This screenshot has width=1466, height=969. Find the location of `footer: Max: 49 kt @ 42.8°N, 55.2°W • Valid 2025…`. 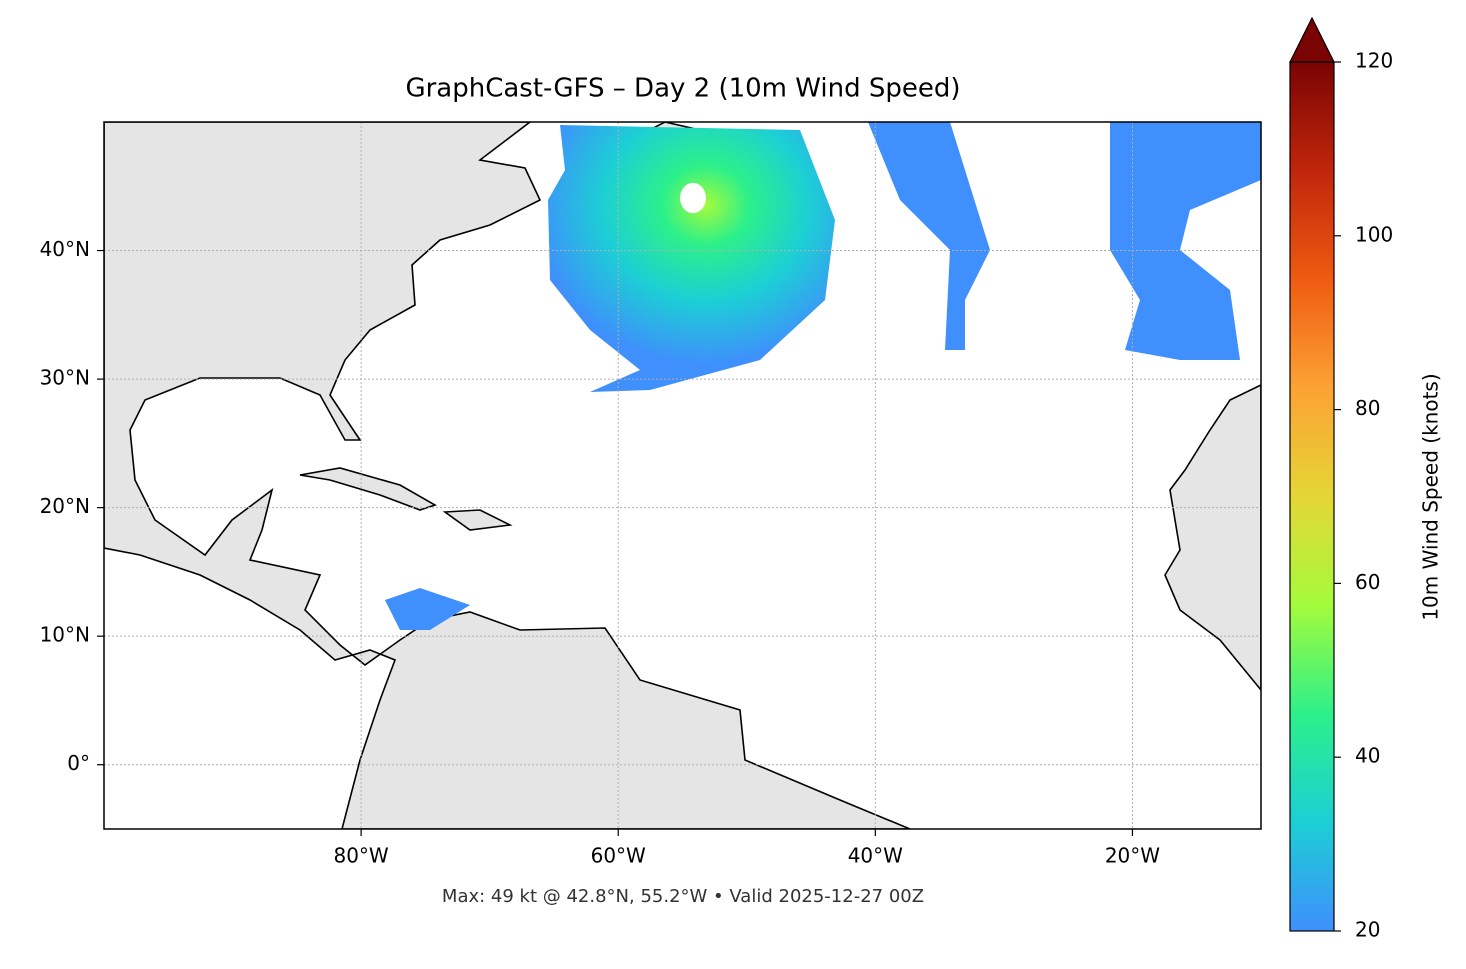

footer: Max: 49 kt @ 42.8°N, 55.2°W • Valid 2025… is located at coordinates (683, 896).